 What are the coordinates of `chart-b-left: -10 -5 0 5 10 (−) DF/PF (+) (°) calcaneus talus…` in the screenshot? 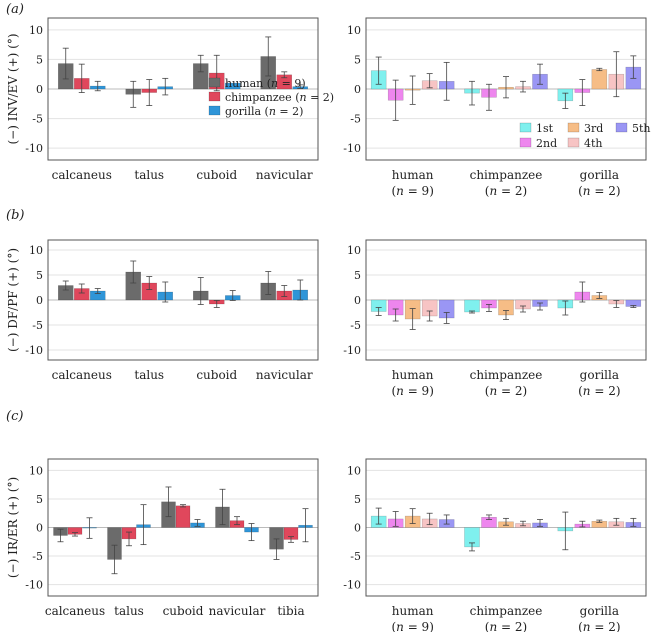 It's located at (162, 310).